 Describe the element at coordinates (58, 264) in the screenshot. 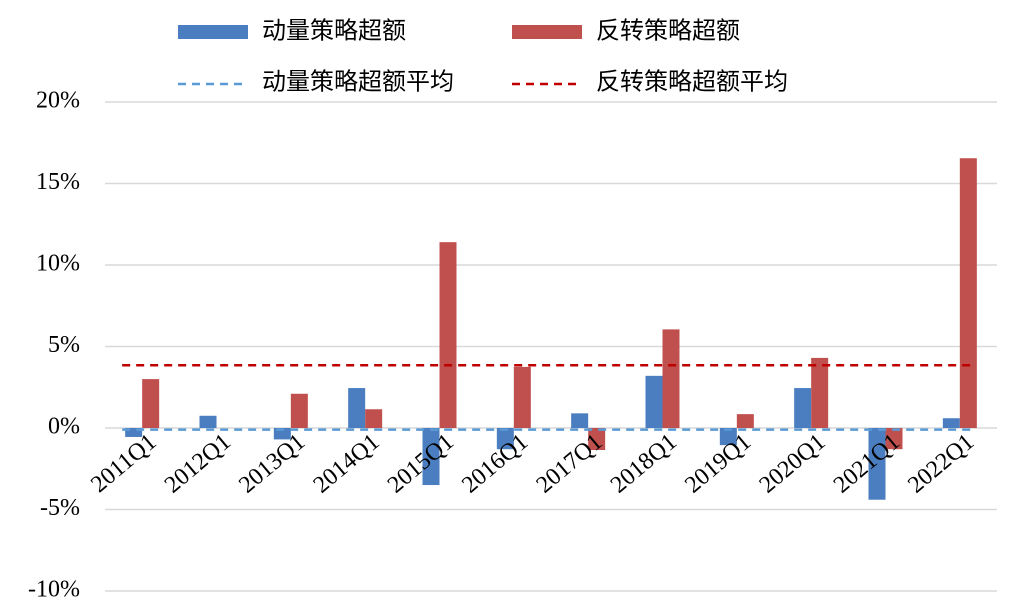

I see `y-tick-label: 10%` at that location.